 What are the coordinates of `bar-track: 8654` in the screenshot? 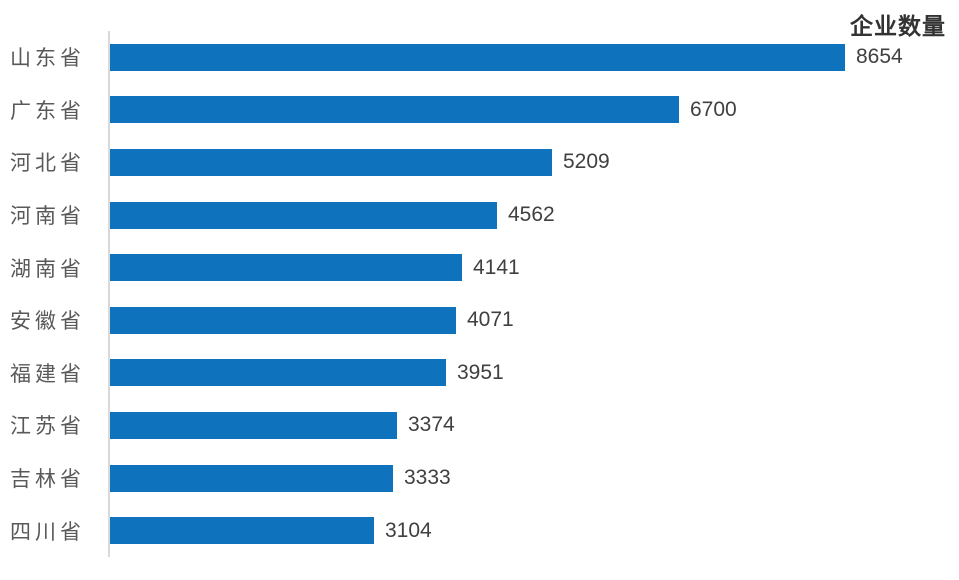 It's located at (533, 57).